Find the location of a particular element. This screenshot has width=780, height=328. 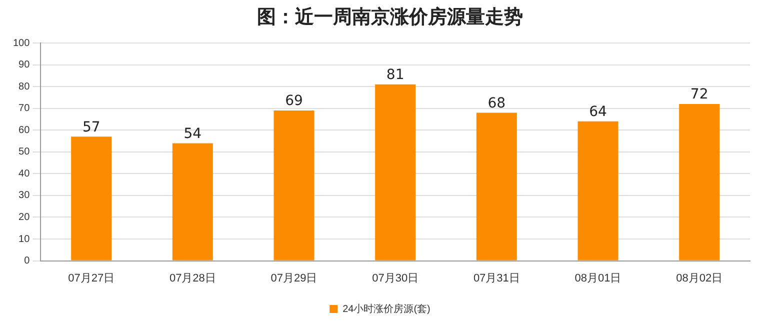

data-label: 57 is located at coordinates (91, 127).